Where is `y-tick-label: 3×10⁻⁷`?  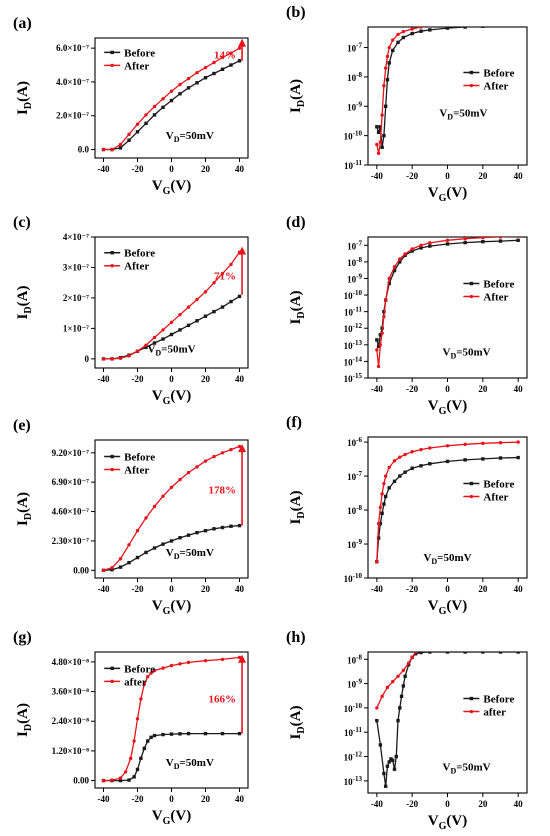 y-tick-label: 3×10⁻⁷ is located at coordinates (76, 267).